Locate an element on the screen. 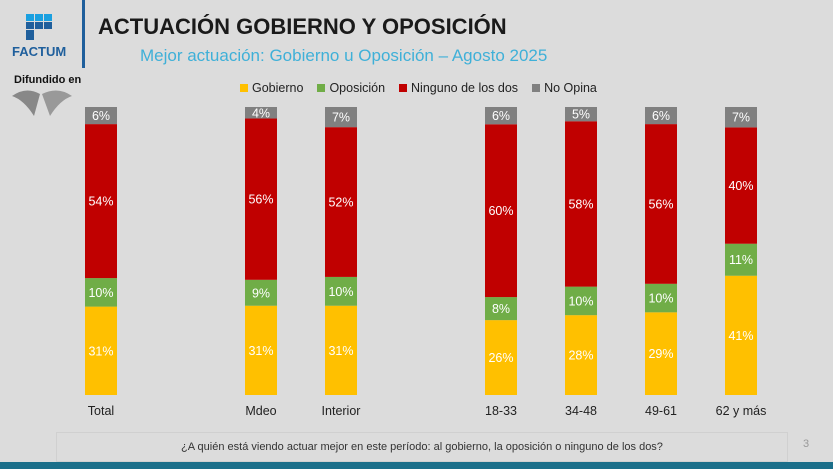 The image size is (833, 469). legend-item: Oposición is located at coordinates (351, 88).